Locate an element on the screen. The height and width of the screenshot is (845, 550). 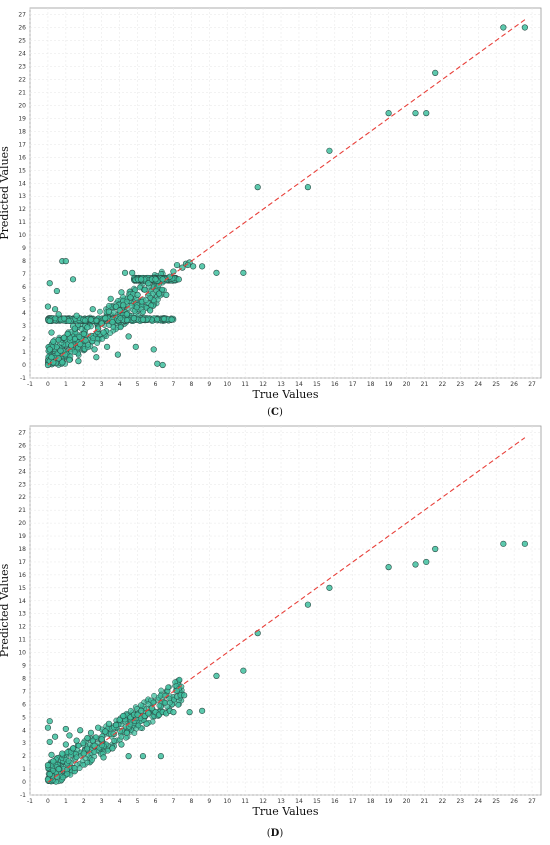
x-tick-label: 3 is located at coordinates (102, 801).